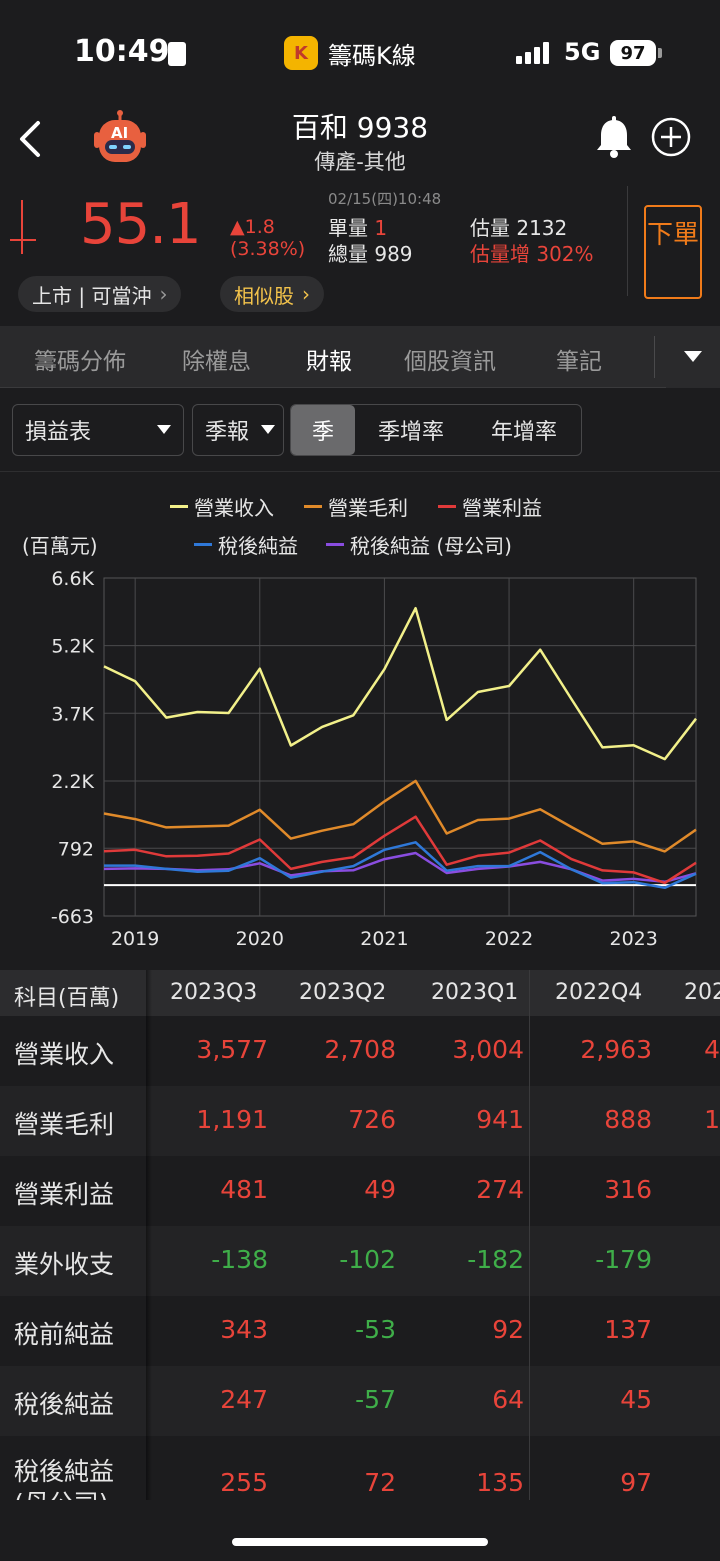  Describe the element at coordinates (80, 362) in the screenshot. I see `tab-chips: 籌碼分佈` at that location.